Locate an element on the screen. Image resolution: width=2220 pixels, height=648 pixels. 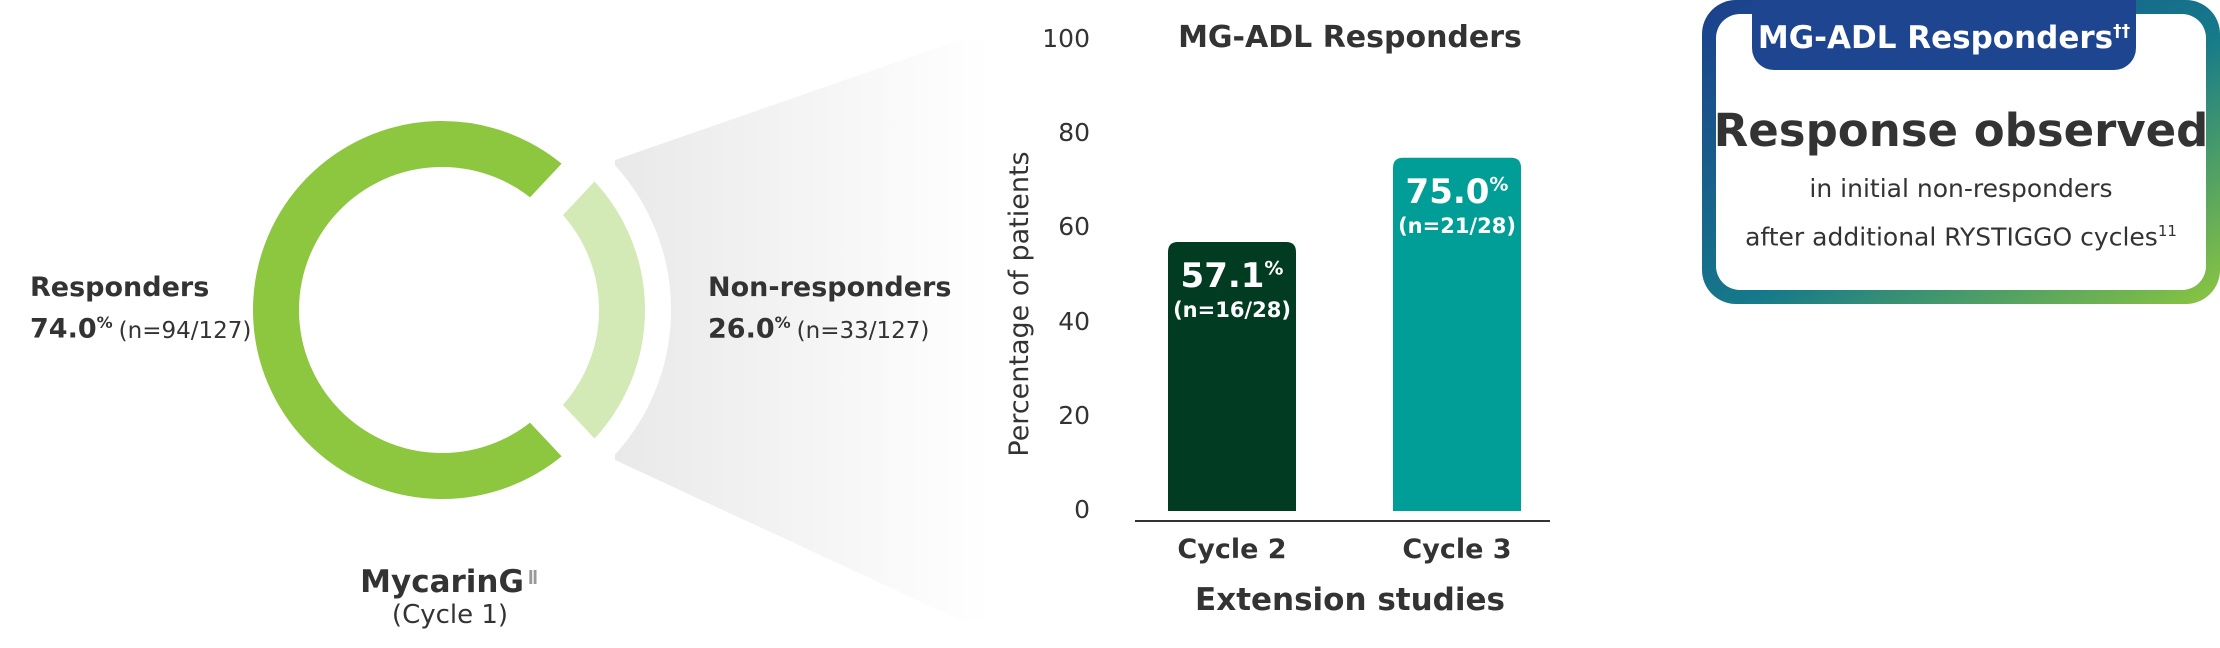
callout-tab-marker: †† is located at coordinates (2122, 31).